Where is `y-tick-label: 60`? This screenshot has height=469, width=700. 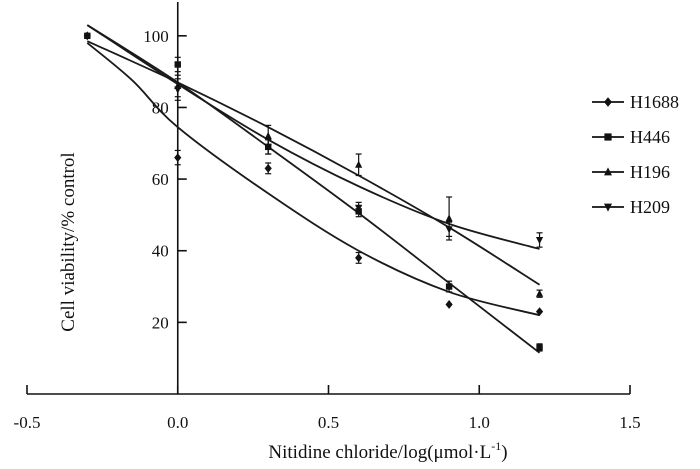
y-tick-label: 60 is located at coordinates (160, 179).